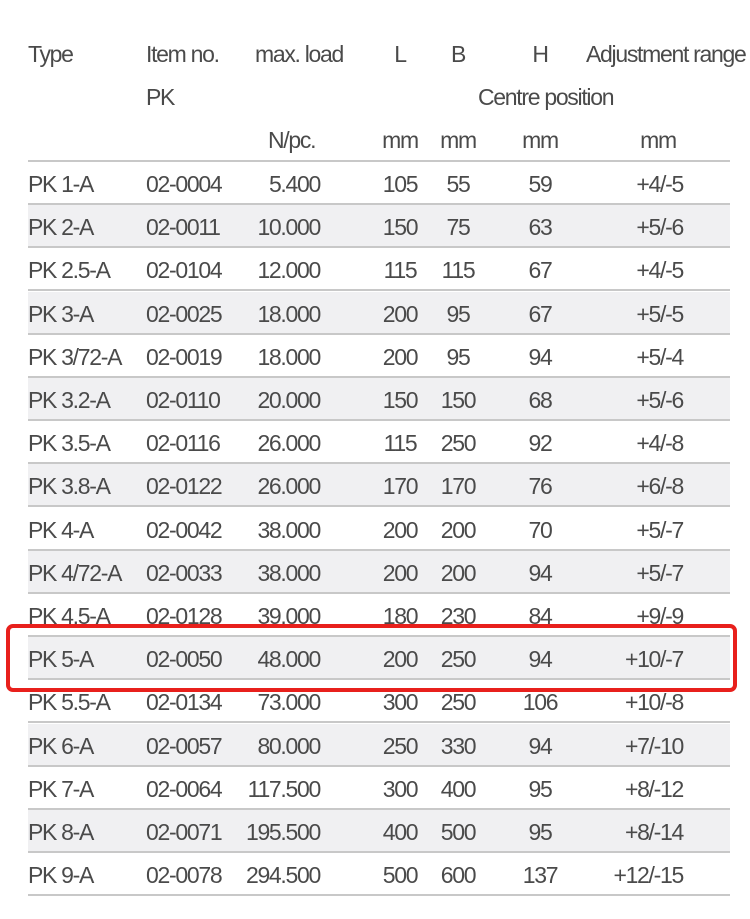  What do you see at coordinates (183, 227) in the screenshot?
I see `cell-item-no: 02-0011` at bounding box center [183, 227].